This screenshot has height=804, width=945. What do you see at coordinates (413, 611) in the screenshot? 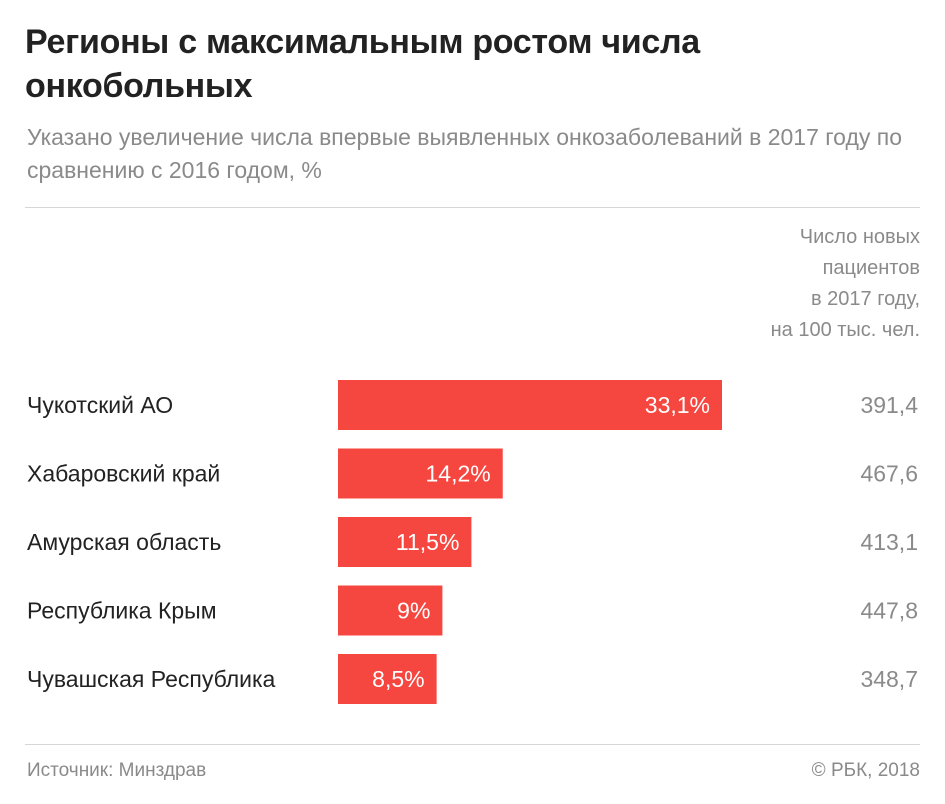
I see `bar-value-label: 9%` at bounding box center [413, 611].